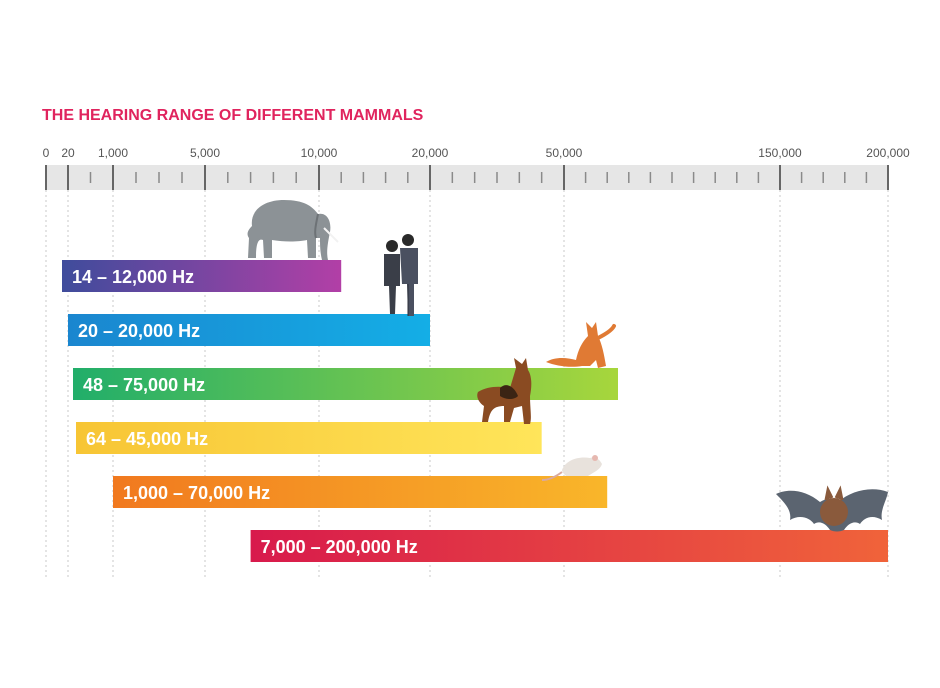 This screenshot has height=688, width=940. Describe the element at coordinates (478, 177) in the screenshot. I see `minor-ticks` at that location.